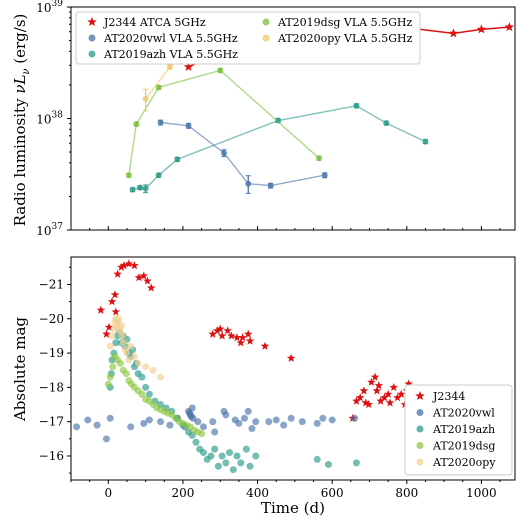 The image size is (520, 523). I want to click on top-y-axis-label: Radio luminosity νLν (erg/s), so click(21, 120).